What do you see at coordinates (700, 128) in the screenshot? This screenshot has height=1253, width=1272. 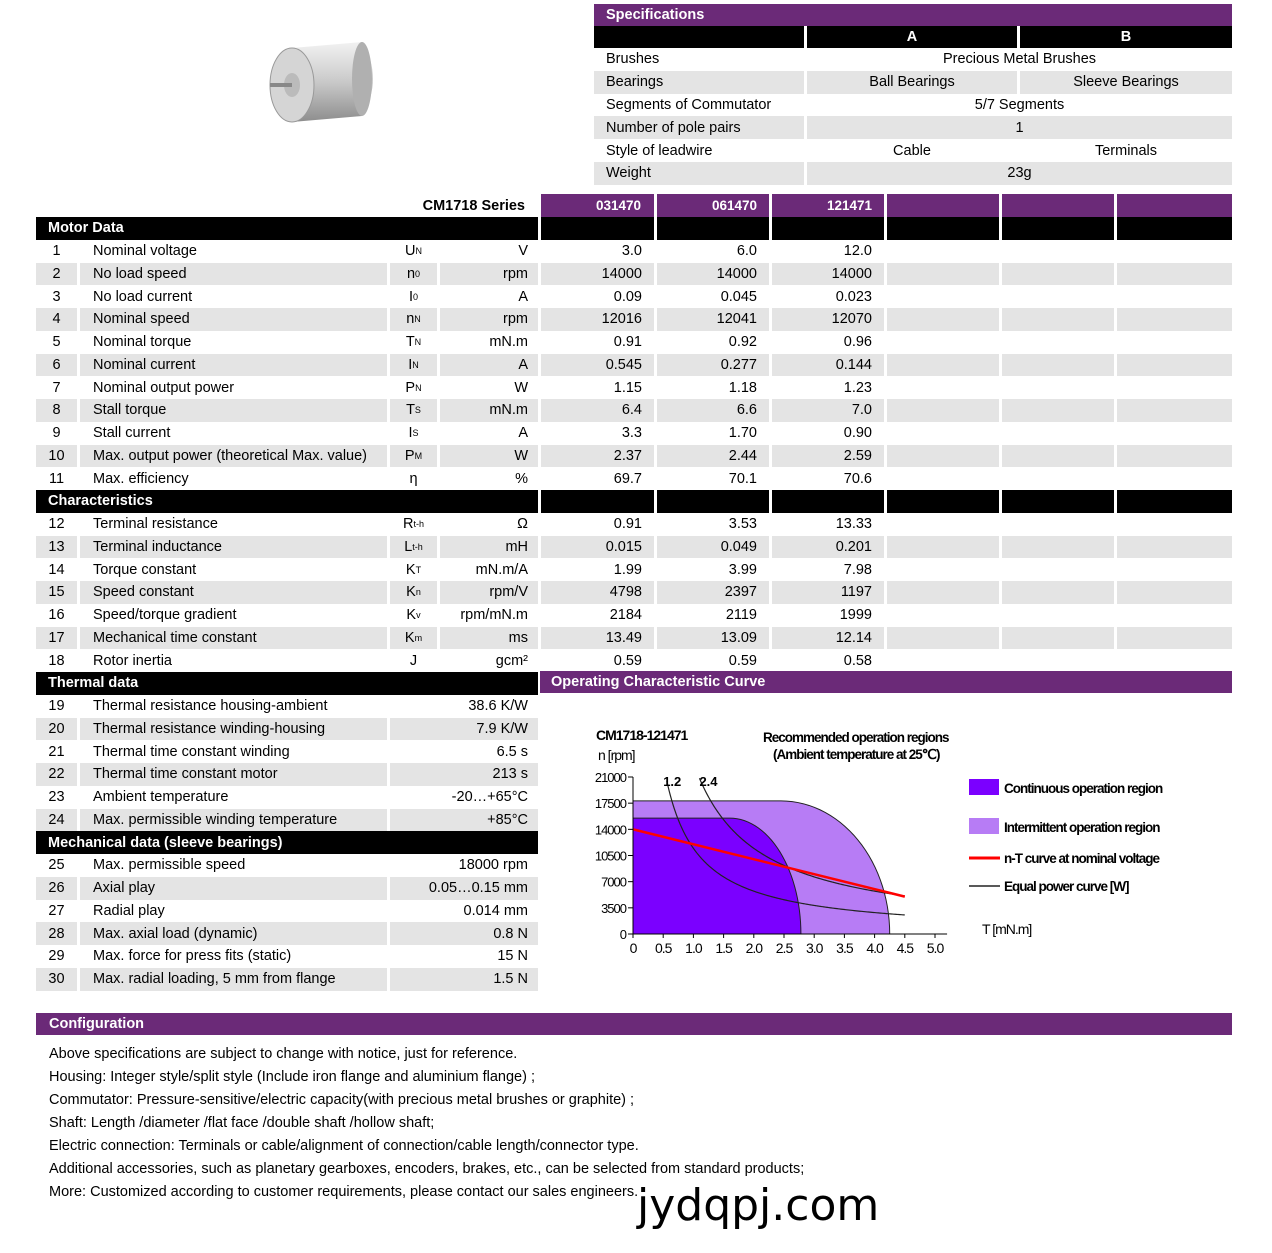 I see `spec-label: Number of pole pairs` at bounding box center [700, 128].